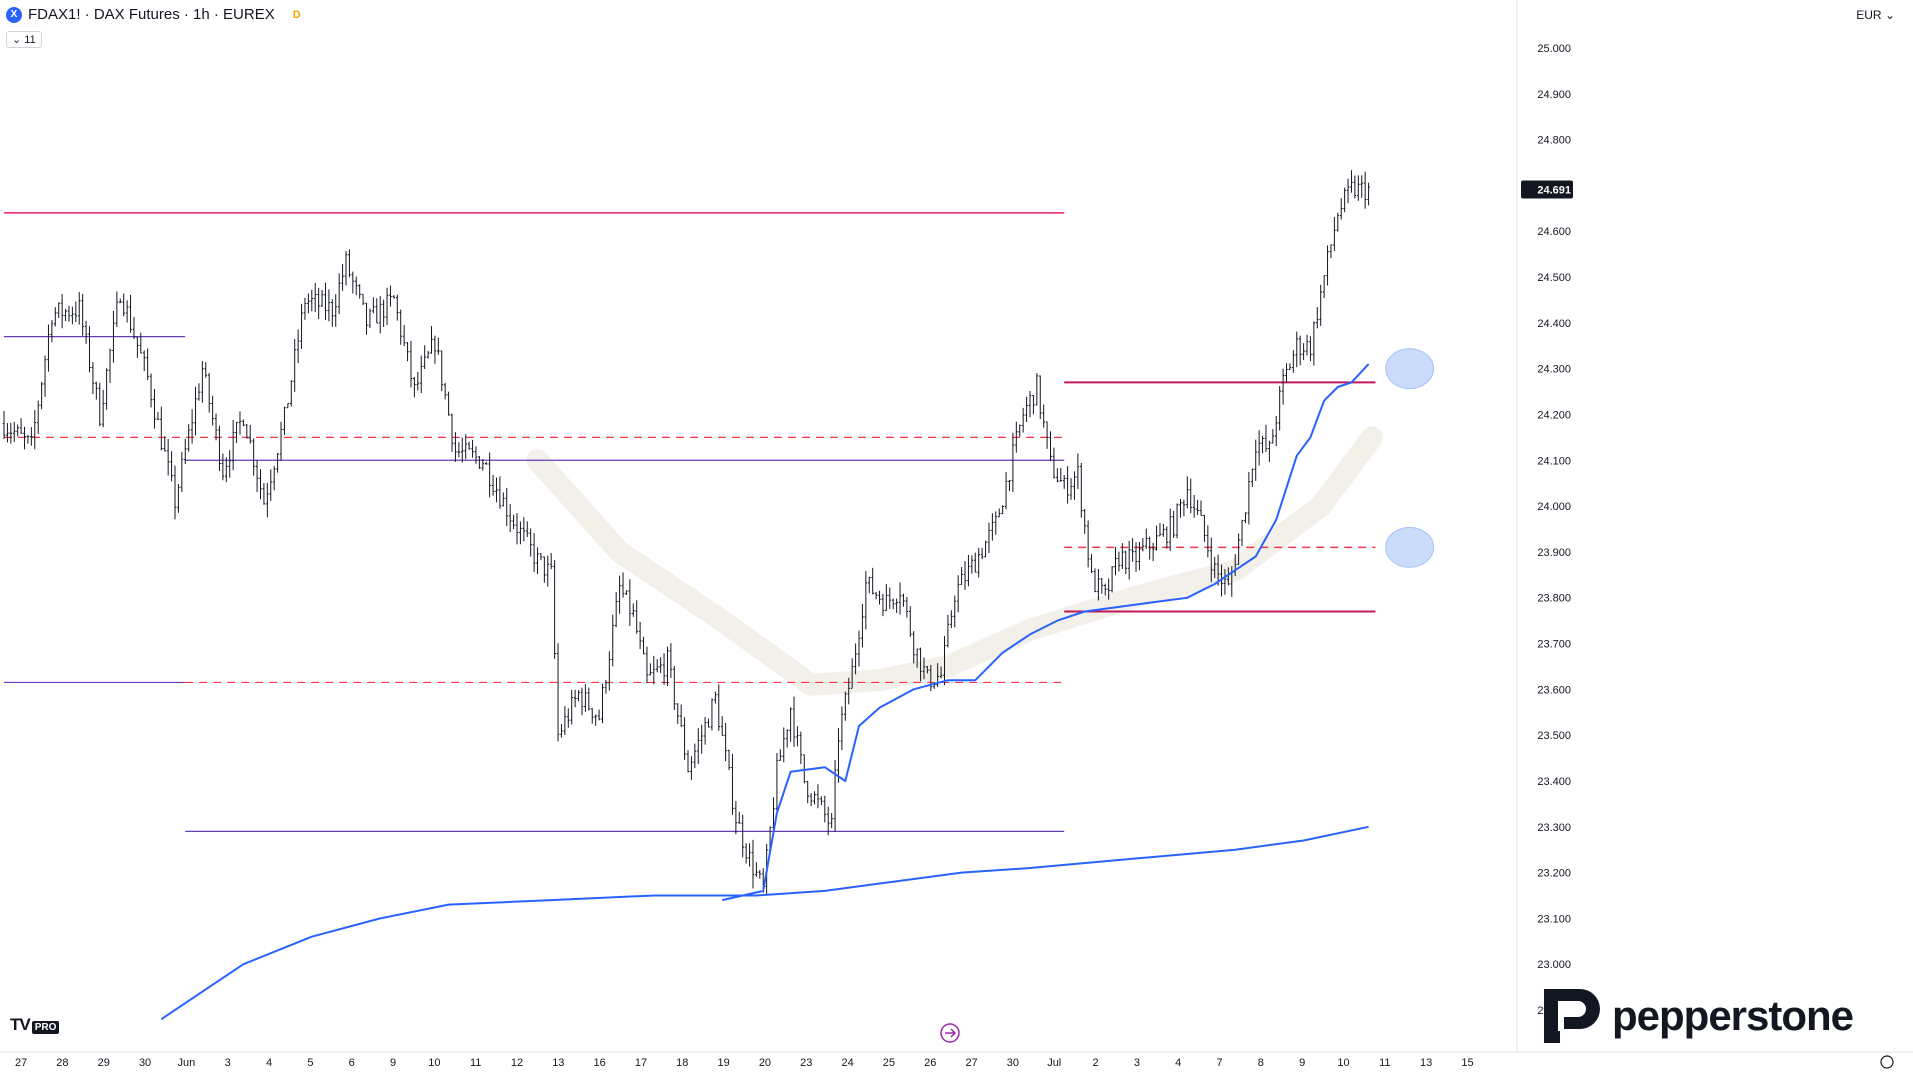 The width and height of the screenshot is (1913, 1074). I want to click on time-tick-label: 28, so click(62, 1063).